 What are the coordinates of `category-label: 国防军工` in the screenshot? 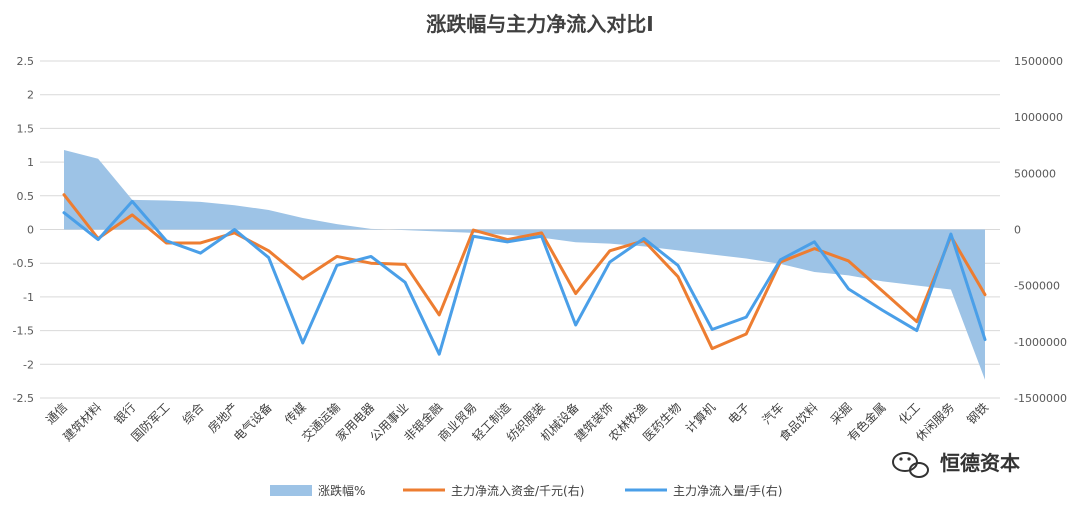 It's located at (150, 422).